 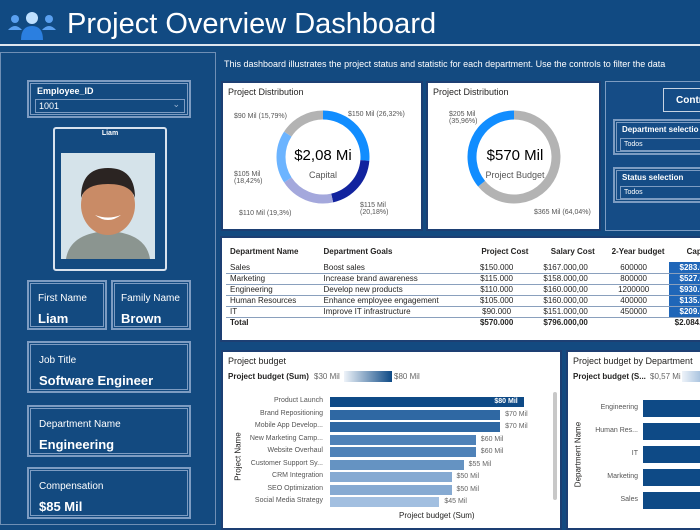 What do you see at coordinates (480, 464) in the screenshot?
I see `bar-value-label: $55 Mil` at bounding box center [480, 464].